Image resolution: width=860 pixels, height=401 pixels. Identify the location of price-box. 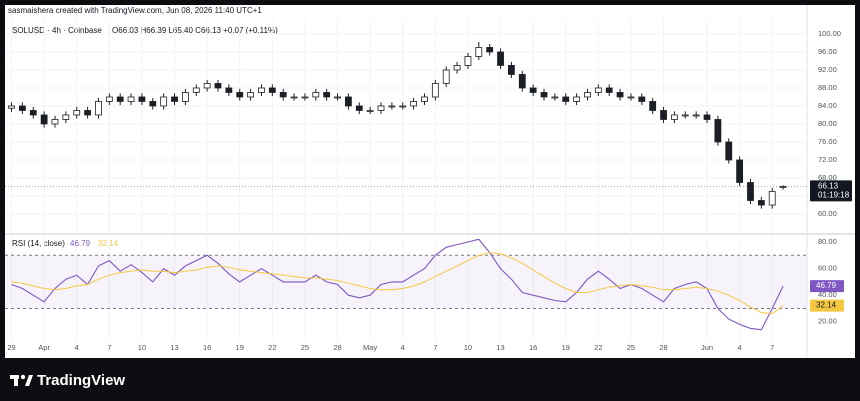
(831, 191).